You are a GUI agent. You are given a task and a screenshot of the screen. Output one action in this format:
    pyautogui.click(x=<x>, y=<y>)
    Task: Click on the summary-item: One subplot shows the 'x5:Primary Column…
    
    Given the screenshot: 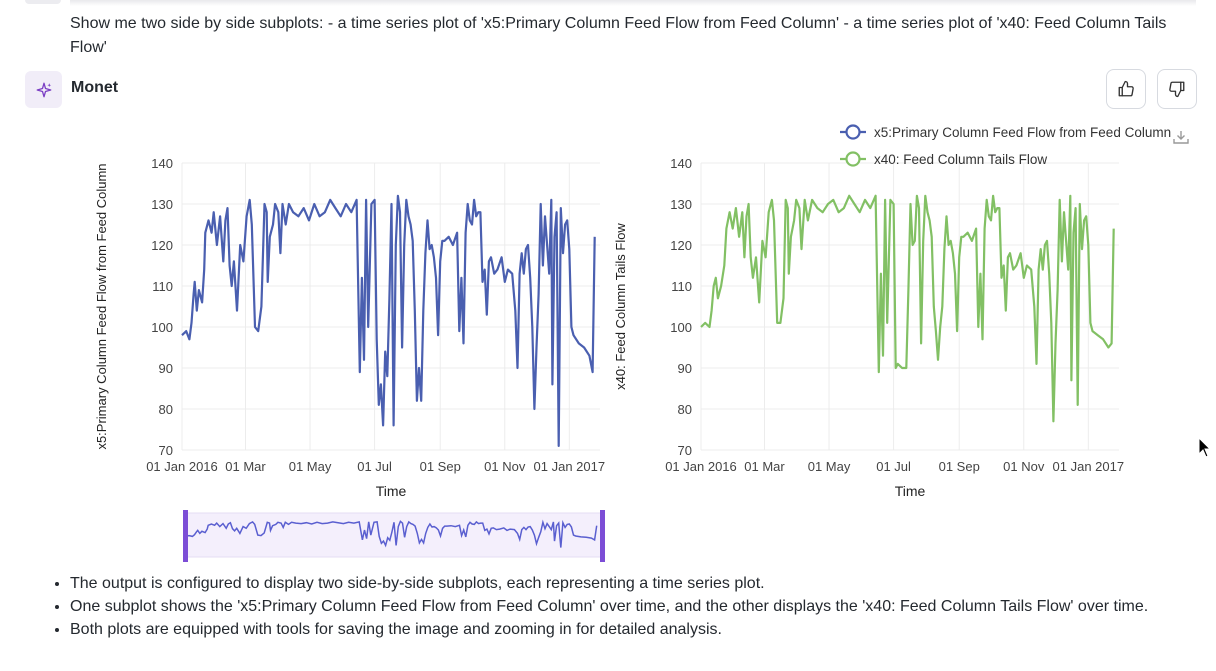 What is the action you would take?
    pyautogui.click(x=640, y=606)
    